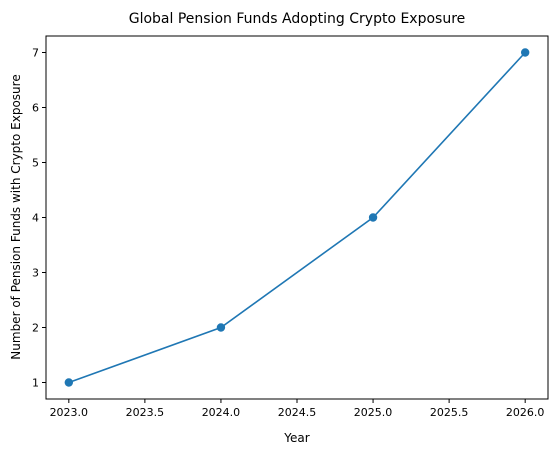  I want to click on x-tick-label: 2025.5, so click(449, 412).